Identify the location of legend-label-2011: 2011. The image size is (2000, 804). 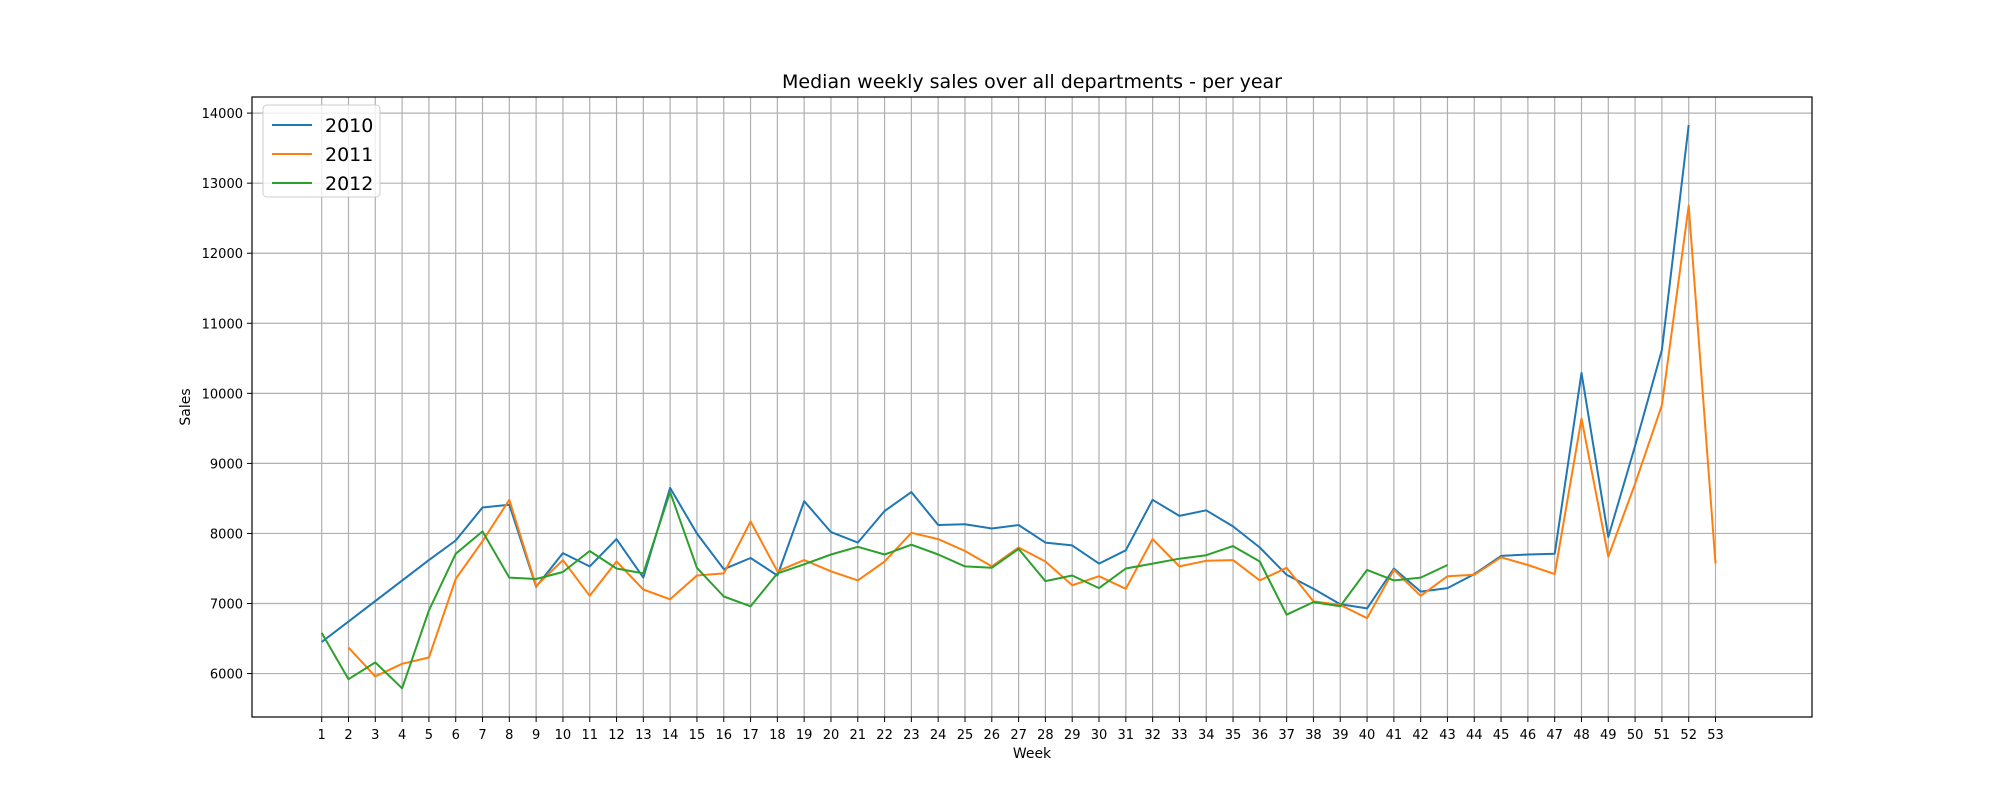
(349, 155).